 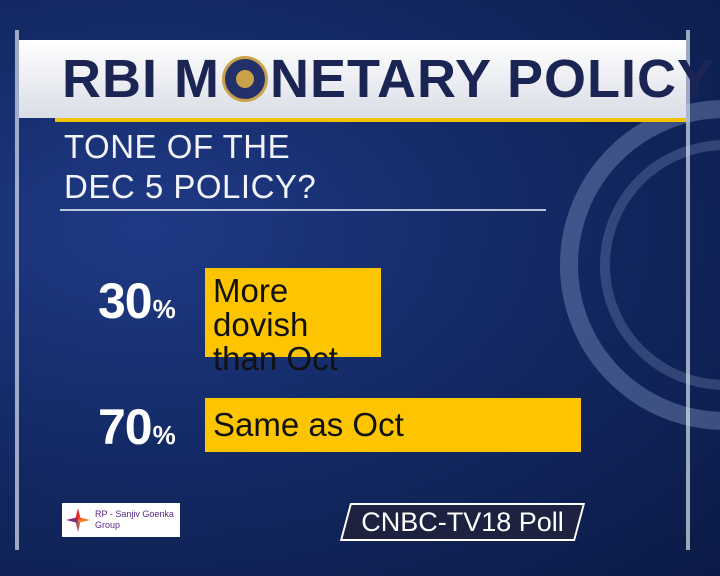 I want to click on answer-line: than Oct, so click(x=275, y=358).